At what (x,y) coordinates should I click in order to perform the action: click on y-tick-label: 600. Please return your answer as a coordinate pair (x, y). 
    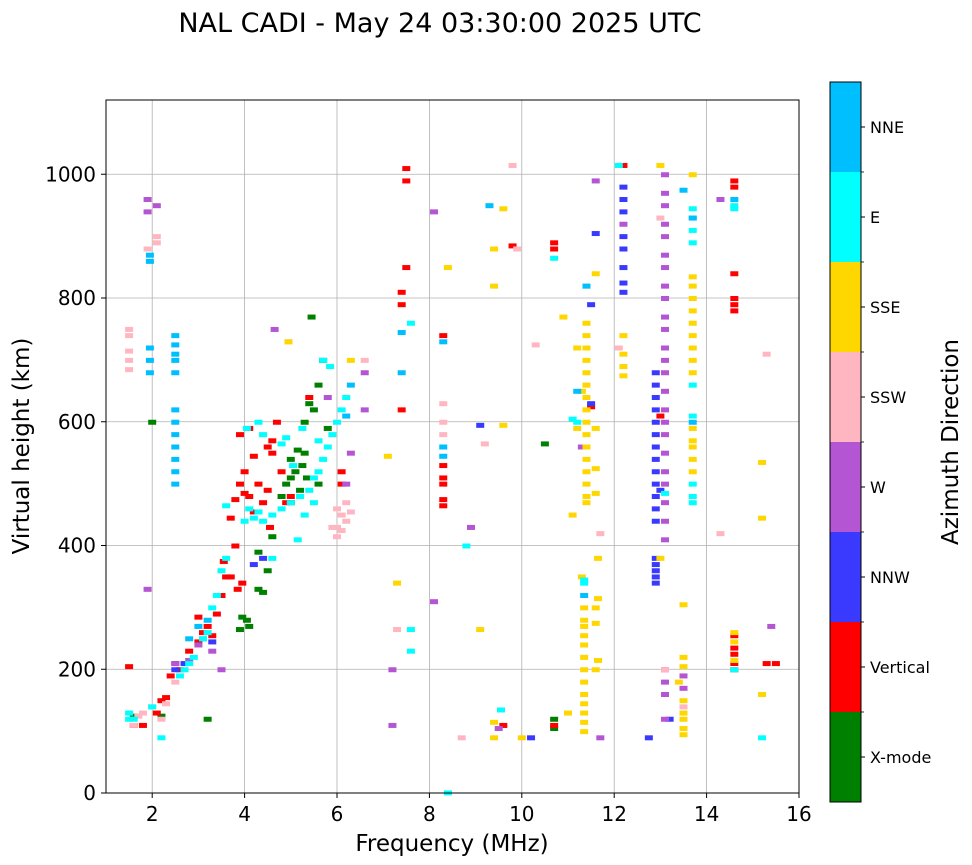
    Looking at the image, I should click on (77, 422).